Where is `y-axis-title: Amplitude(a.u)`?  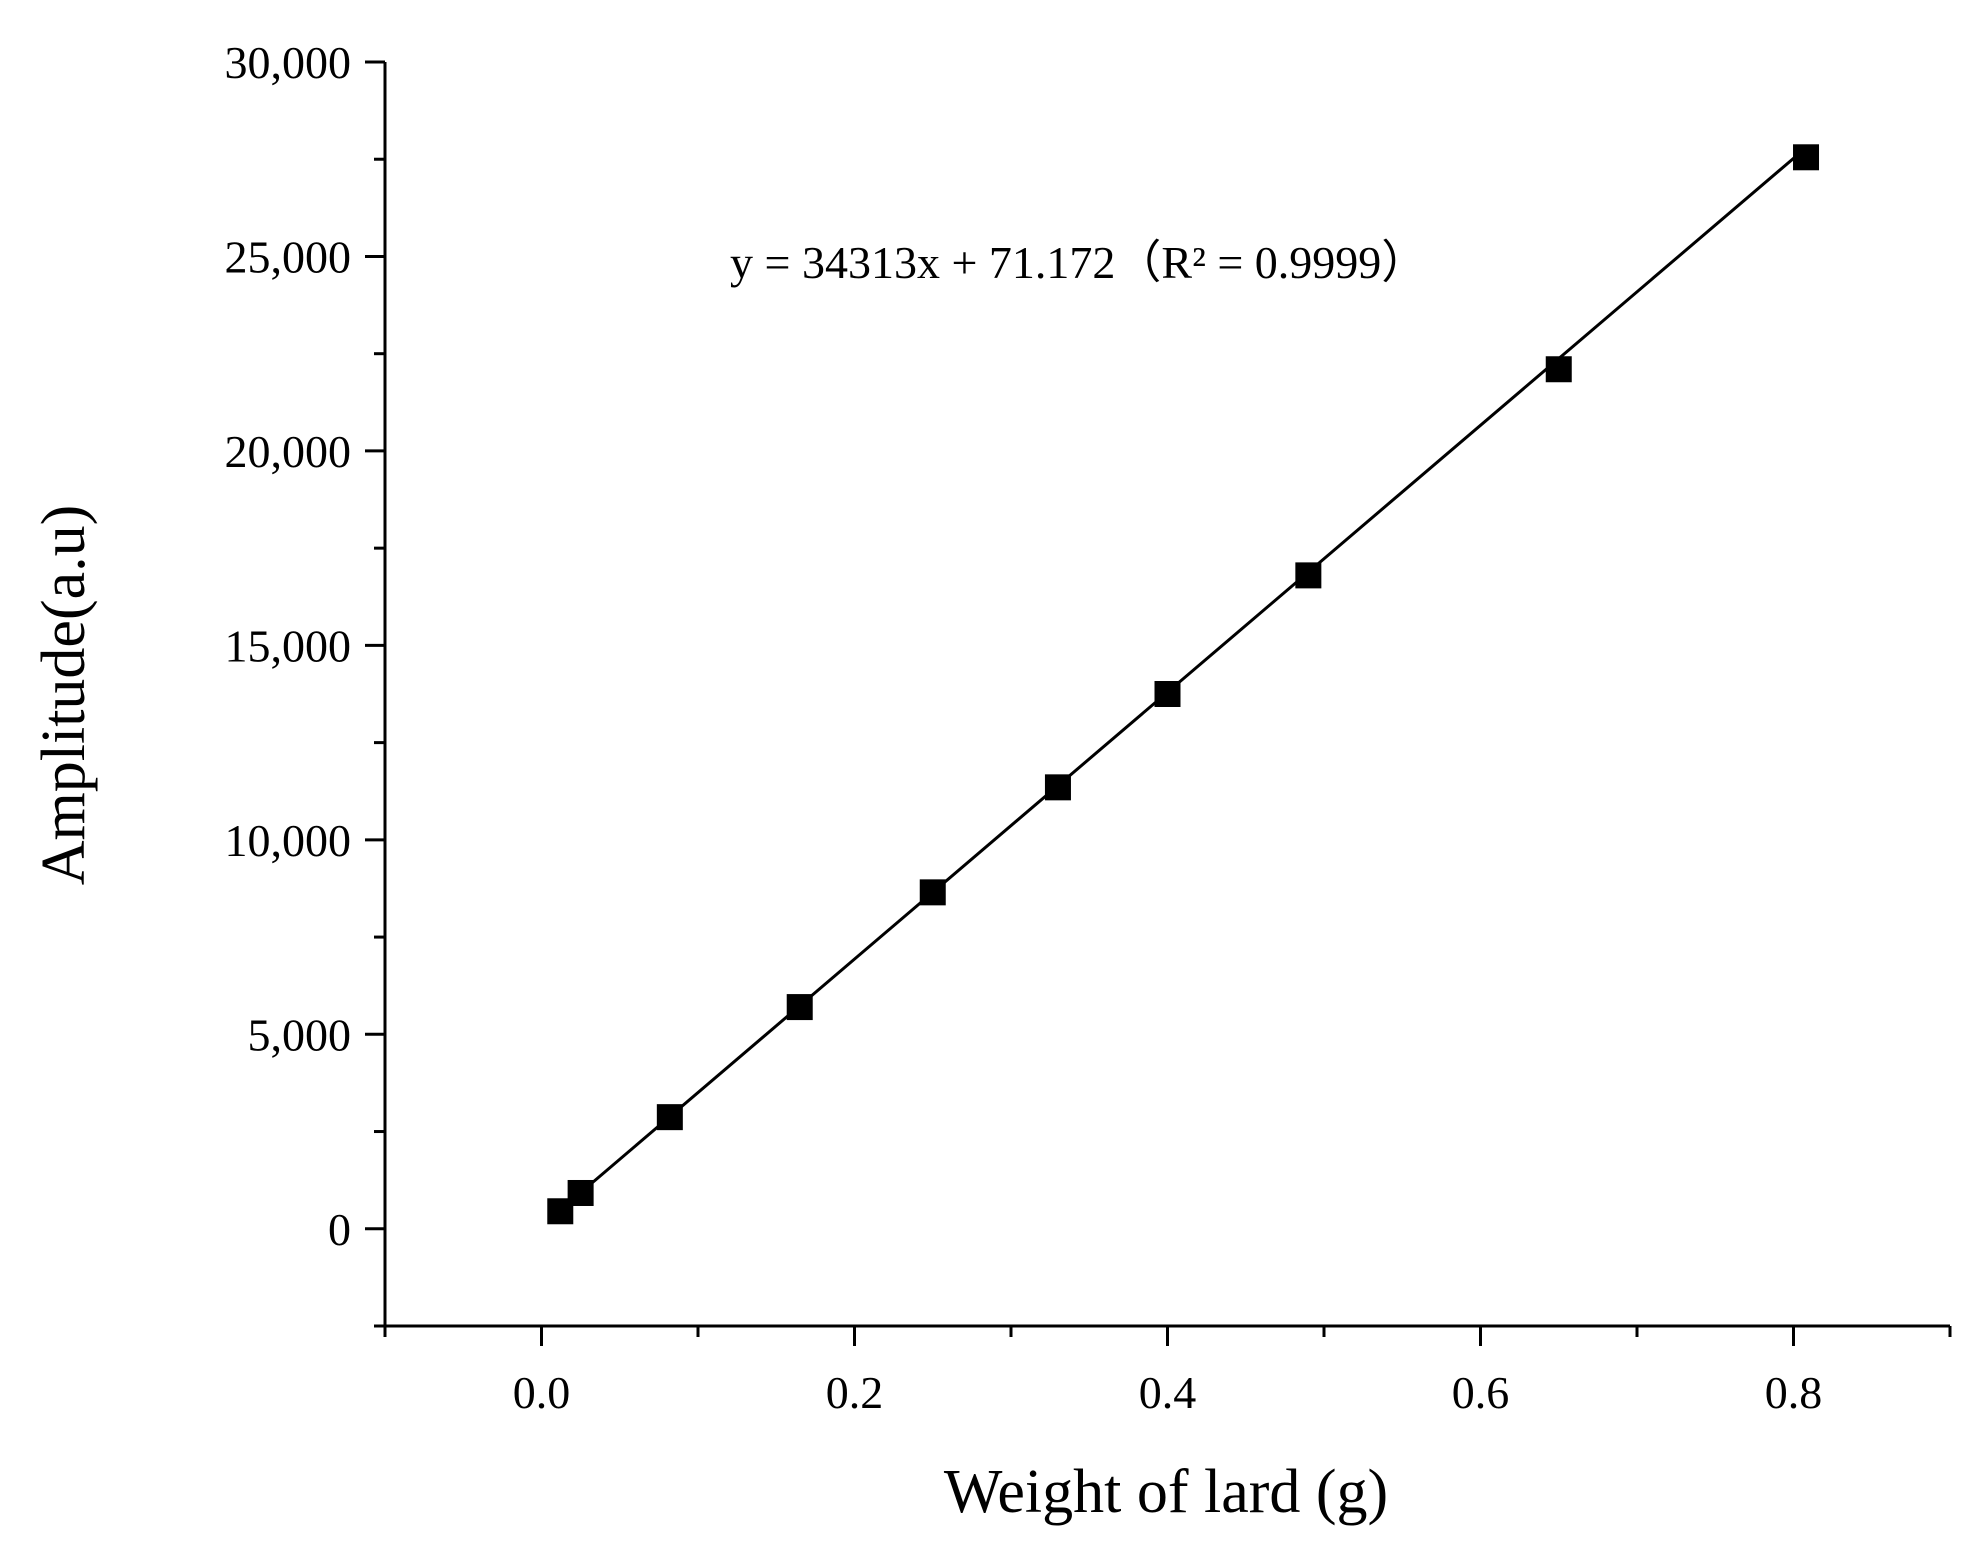
y-axis-title: Amplitude(a.u) is located at coordinates (64, 695).